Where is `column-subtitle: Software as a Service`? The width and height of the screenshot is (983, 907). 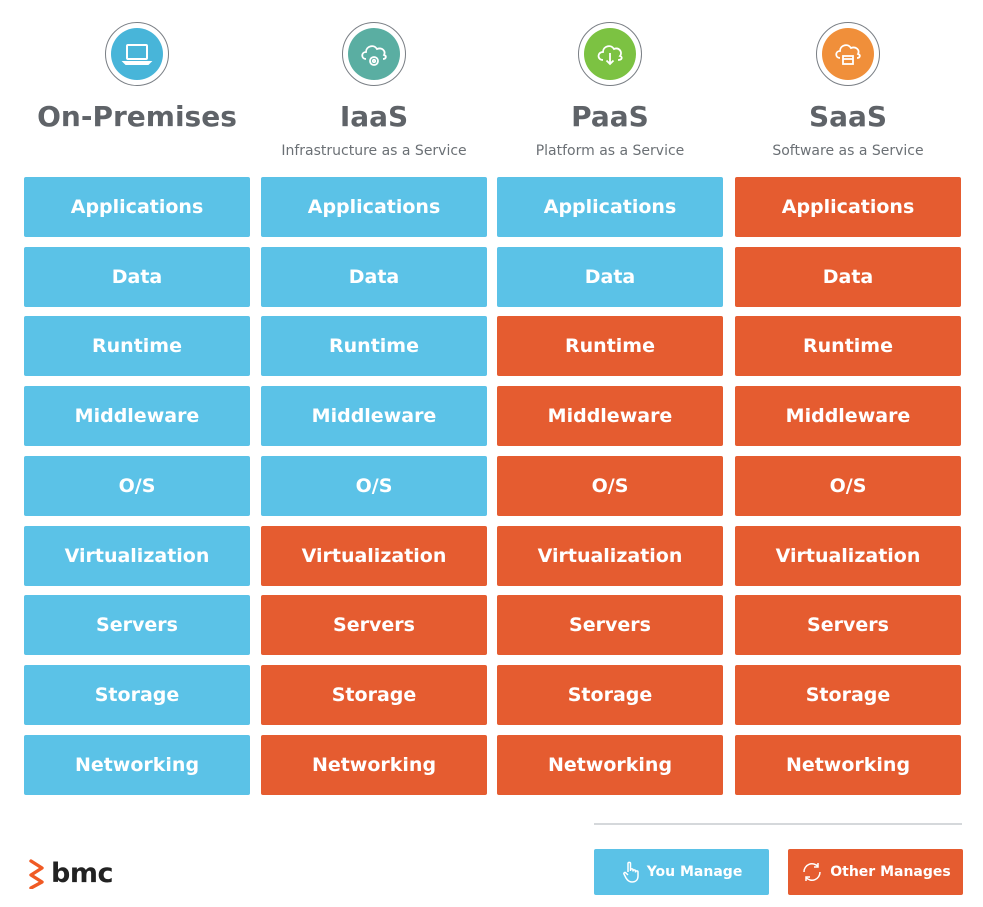 column-subtitle: Software as a Service is located at coordinates (848, 151).